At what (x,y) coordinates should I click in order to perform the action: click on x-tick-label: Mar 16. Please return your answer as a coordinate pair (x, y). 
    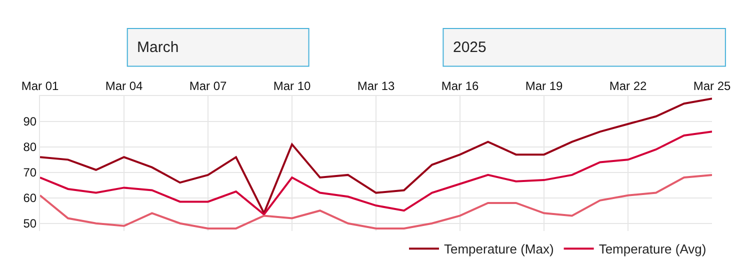
    Looking at the image, I should click on (460, 86).